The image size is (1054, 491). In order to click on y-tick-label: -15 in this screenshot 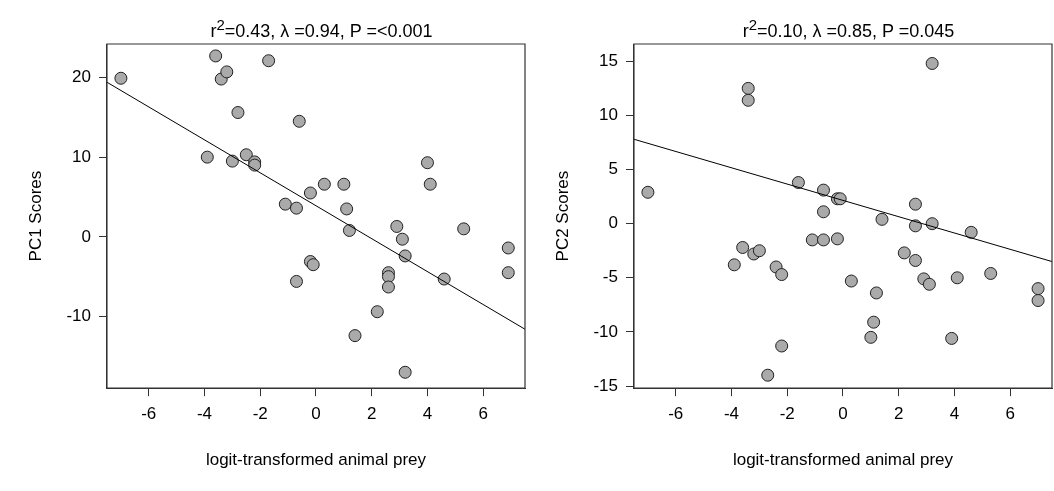, I will do `click(605, 385)`.